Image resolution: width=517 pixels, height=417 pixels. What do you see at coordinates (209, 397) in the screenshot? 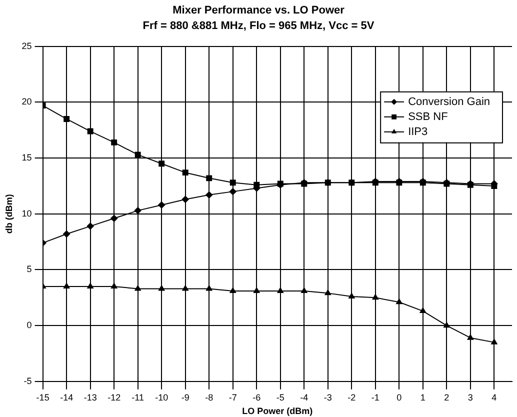
I see `x-tick-label: -8` at bounding box center [209, 397].